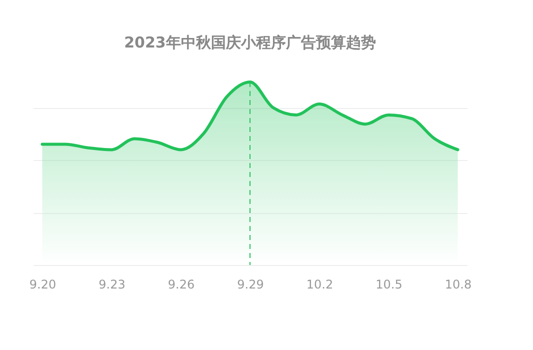 This screenshot has height=350, width=533. I want to click on x-tick-label: 9.26, so click(181, 285).